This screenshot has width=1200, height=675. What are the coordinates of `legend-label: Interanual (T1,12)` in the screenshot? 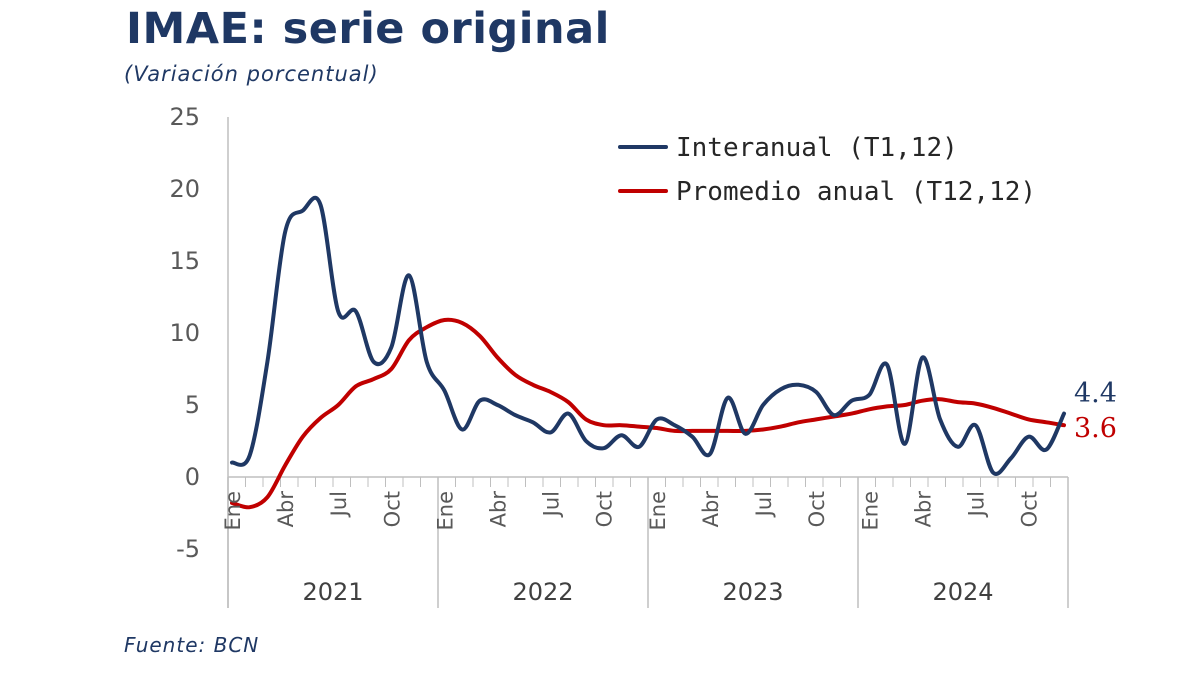 It's located at (817, 148).